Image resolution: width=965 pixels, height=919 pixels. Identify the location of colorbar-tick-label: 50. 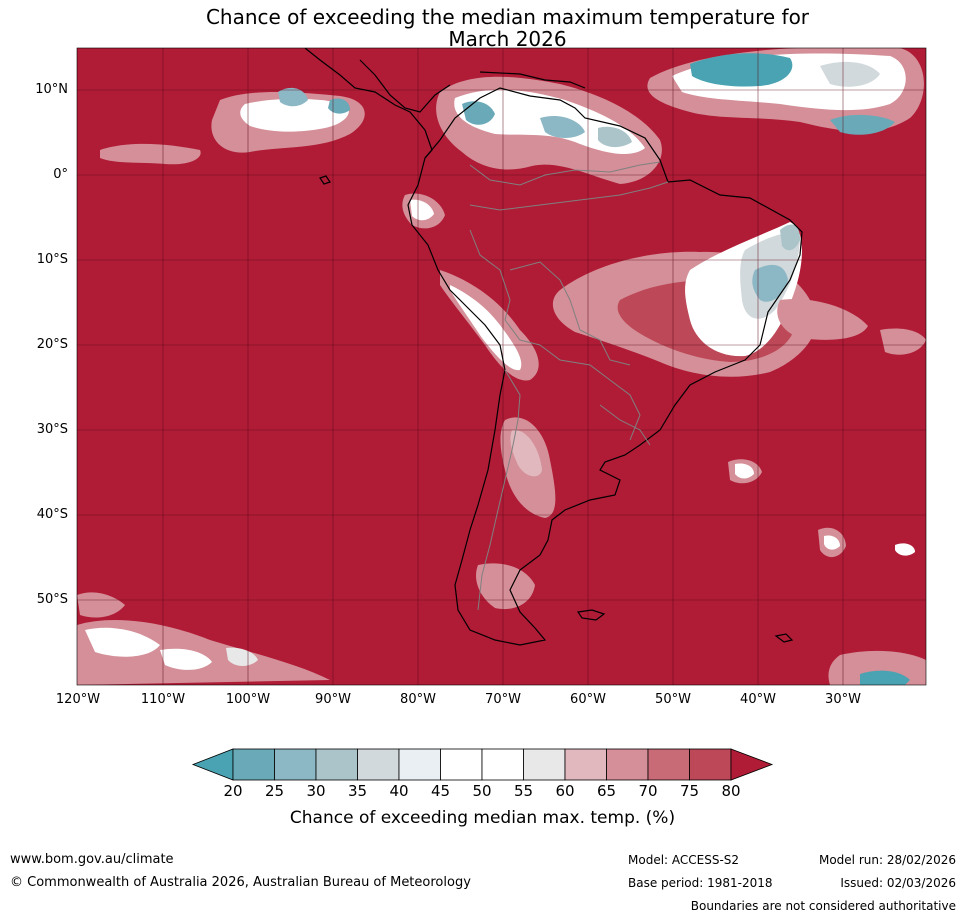
(482, 791).